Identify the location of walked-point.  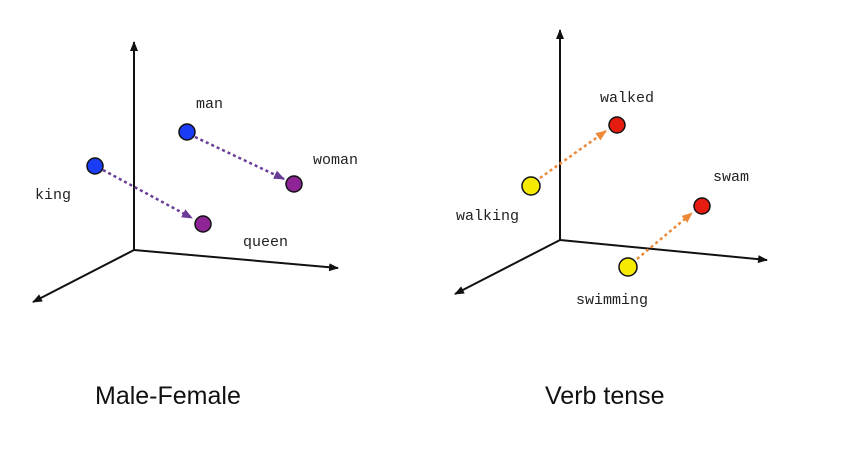
(617, 125).